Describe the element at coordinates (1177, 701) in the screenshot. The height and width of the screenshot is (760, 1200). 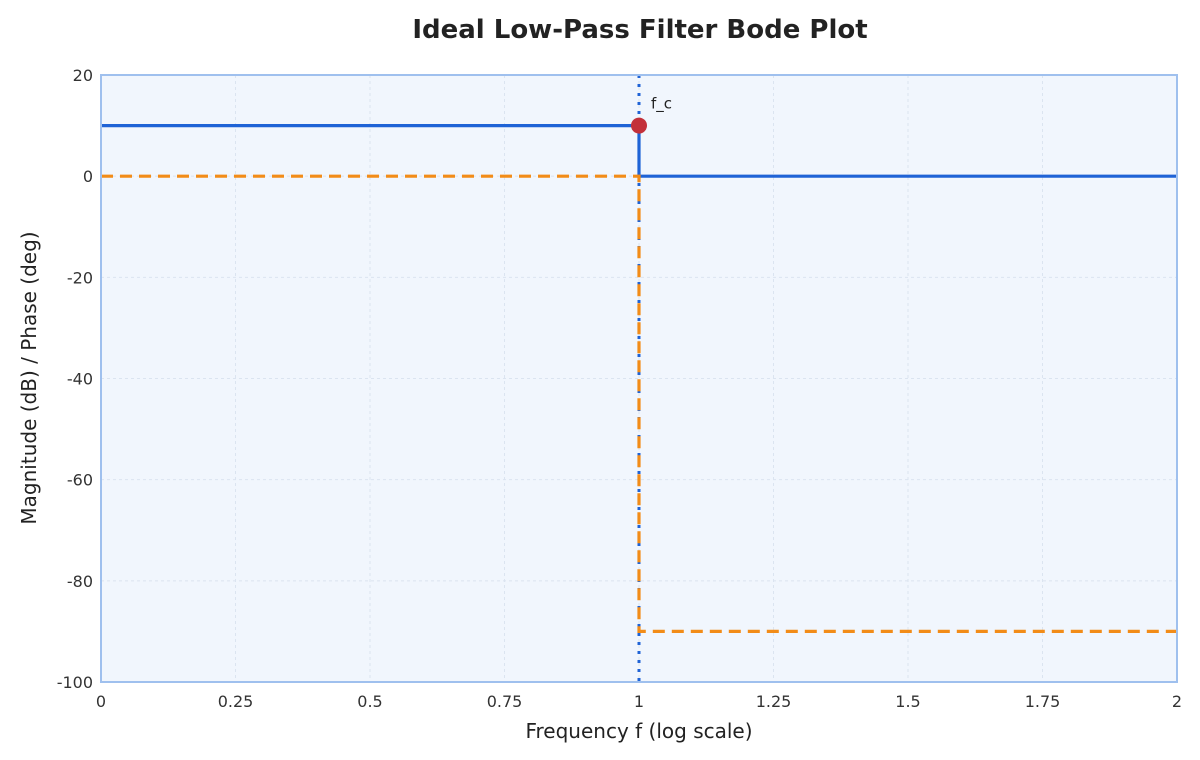
I see `x-tick-label: 2` at that location.